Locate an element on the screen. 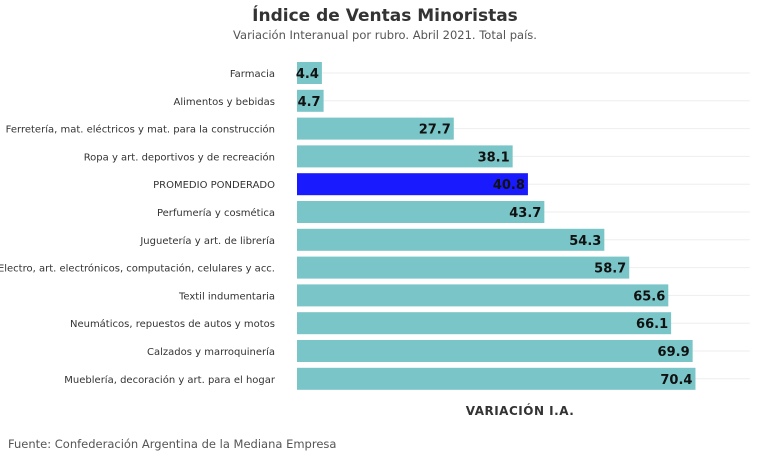  category-label: Textil indumentaria is located at coordinates (226, 296).